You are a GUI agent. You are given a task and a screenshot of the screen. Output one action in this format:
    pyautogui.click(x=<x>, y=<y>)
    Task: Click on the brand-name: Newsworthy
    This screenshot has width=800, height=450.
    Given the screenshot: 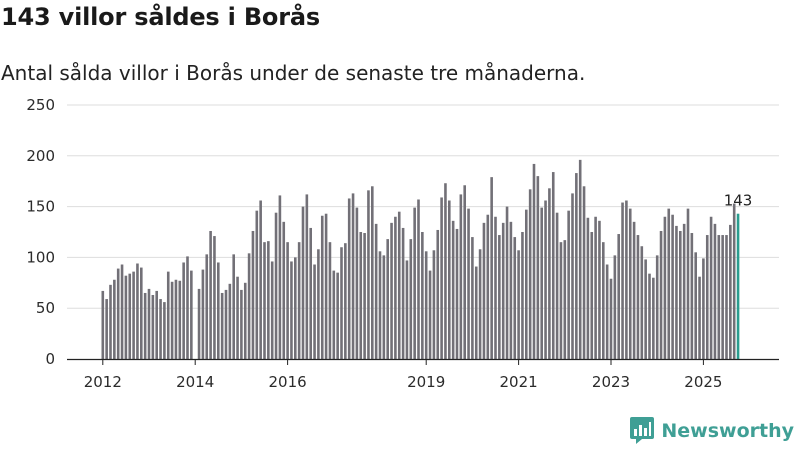 What is the action you would take?
    pyautogui.click(x=727, y=430)
    